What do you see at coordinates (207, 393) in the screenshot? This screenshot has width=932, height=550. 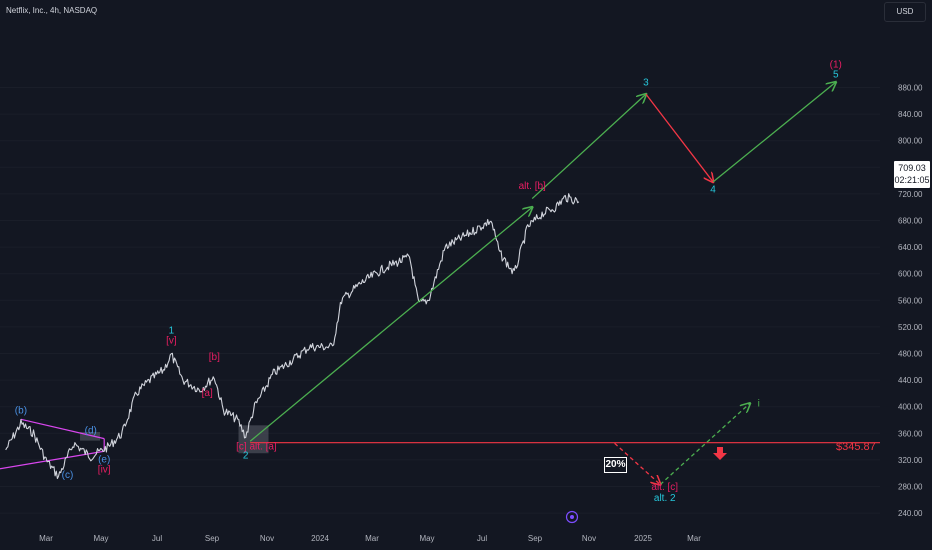 I see `wave-label: [a]` at bounding box center [207, 393].